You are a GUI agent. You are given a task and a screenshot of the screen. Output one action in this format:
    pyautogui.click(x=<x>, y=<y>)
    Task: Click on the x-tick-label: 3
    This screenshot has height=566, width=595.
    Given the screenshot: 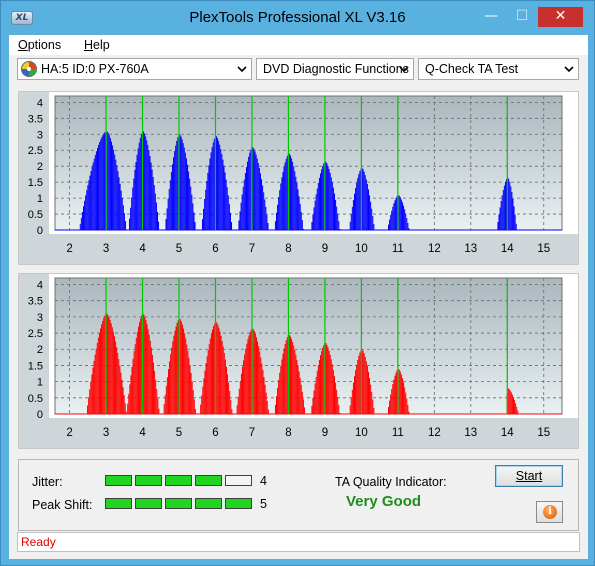 What is the action you would take?
    pyautogui.click(x=106, y=433)
    